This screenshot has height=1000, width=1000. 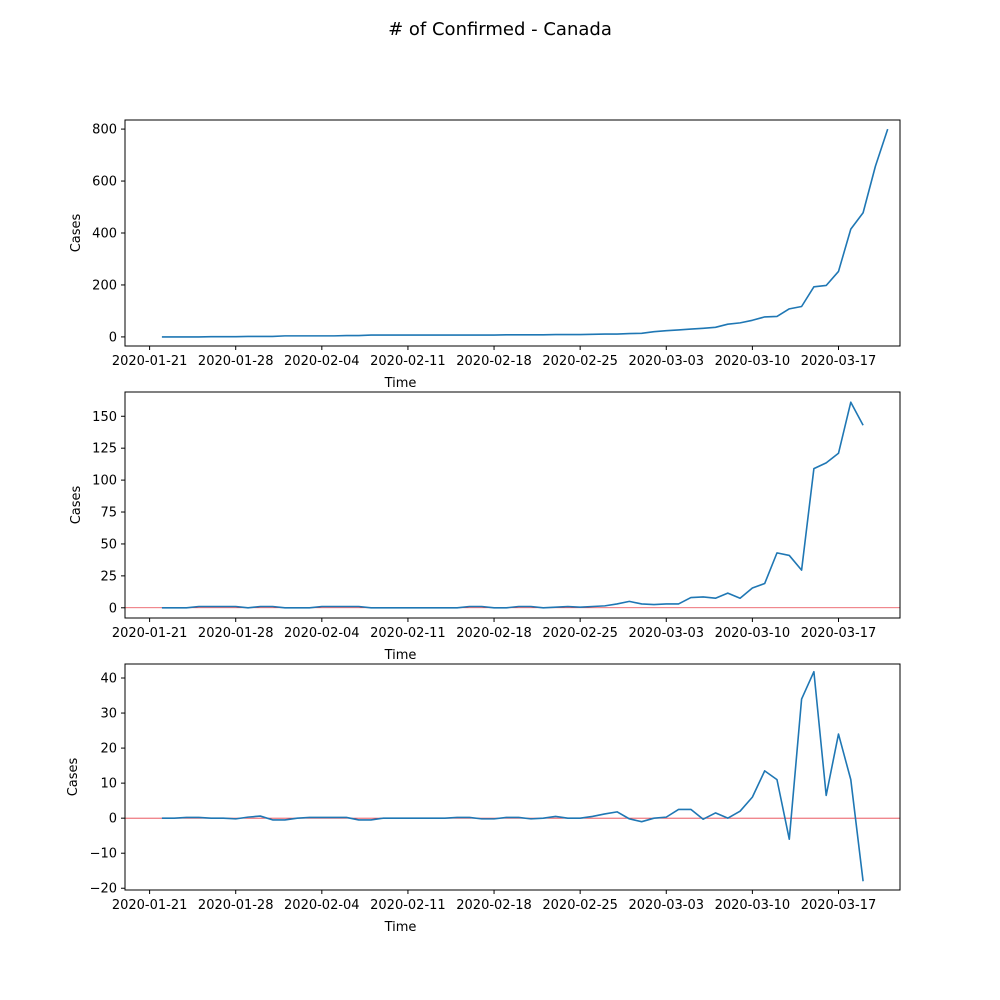 I want to click on figure-title: # of Confirmed - Canada, so click(x=500, y=29).